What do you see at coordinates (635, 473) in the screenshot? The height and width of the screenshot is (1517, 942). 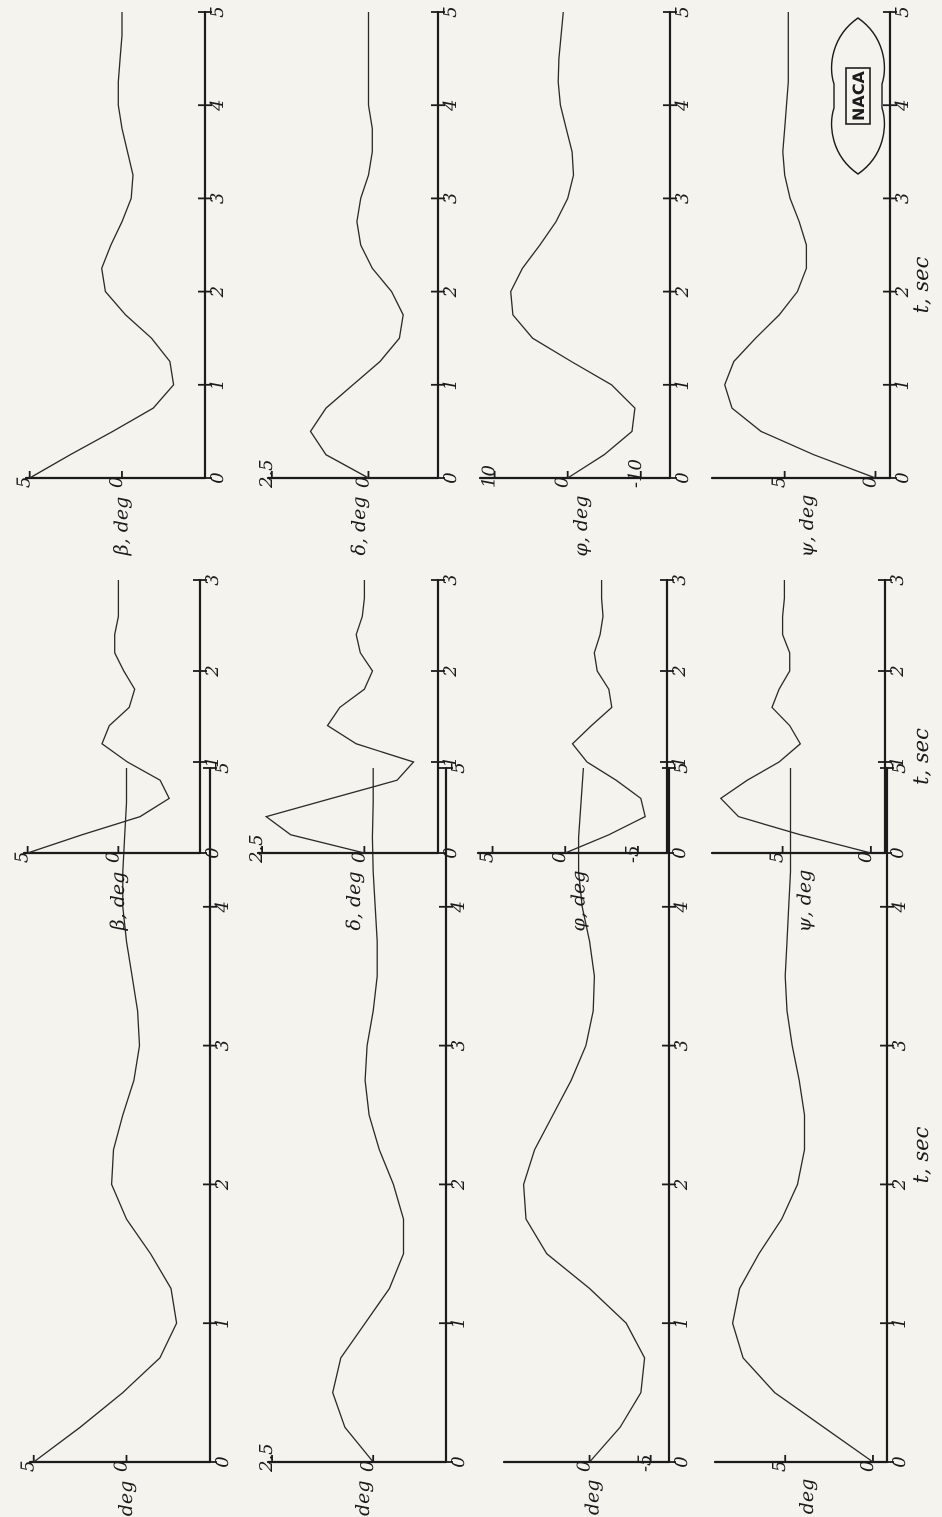 I see `y-tick-label: -10` at bounding box center [635, 473].